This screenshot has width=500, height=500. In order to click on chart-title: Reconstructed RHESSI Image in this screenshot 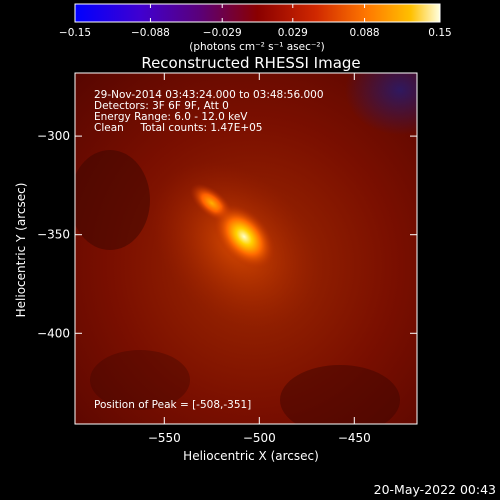, I will do `click(250, 63)`.